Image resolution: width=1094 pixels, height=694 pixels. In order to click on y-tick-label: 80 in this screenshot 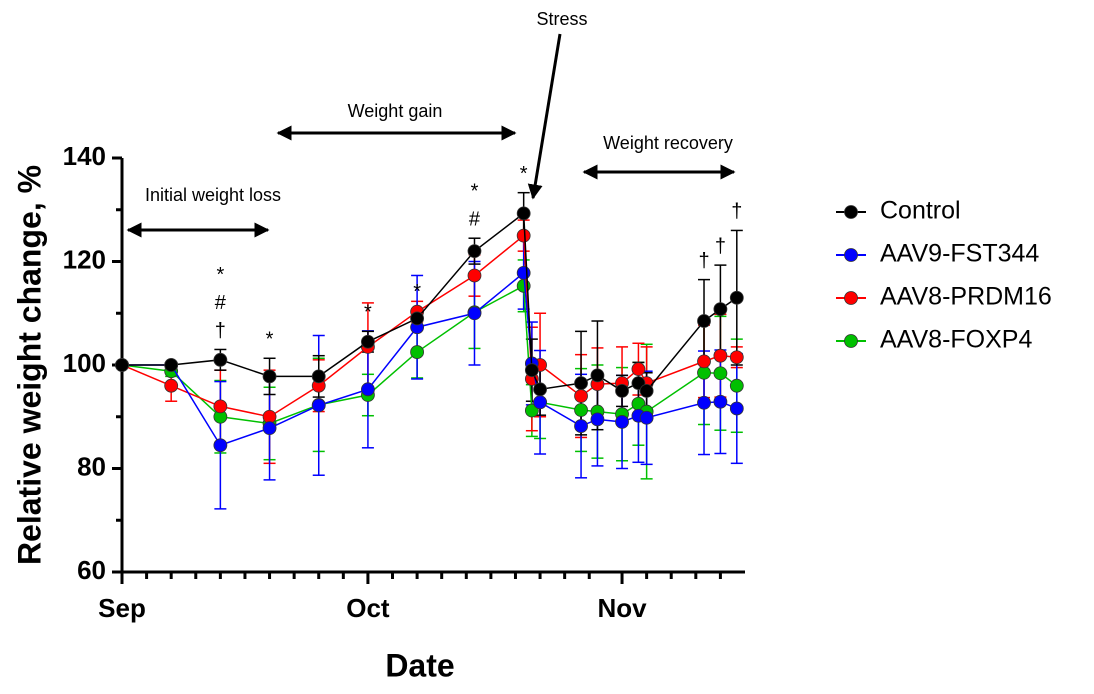, I will do `click(91, 466)`.